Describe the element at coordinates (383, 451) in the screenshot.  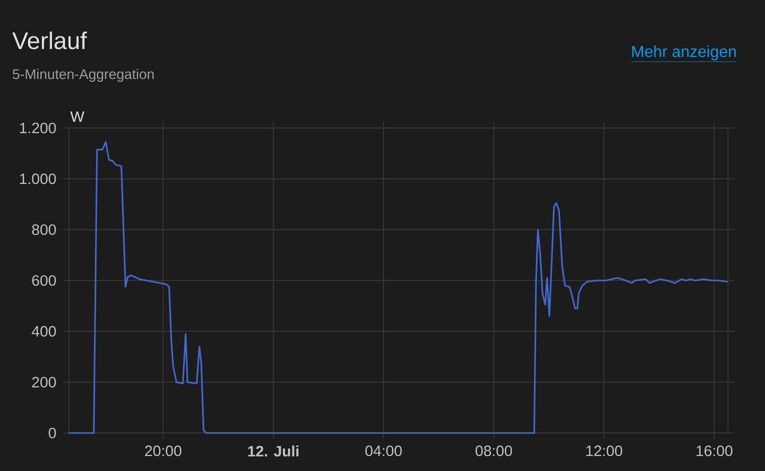
I see `x-tick-label: 04:00` at that location.